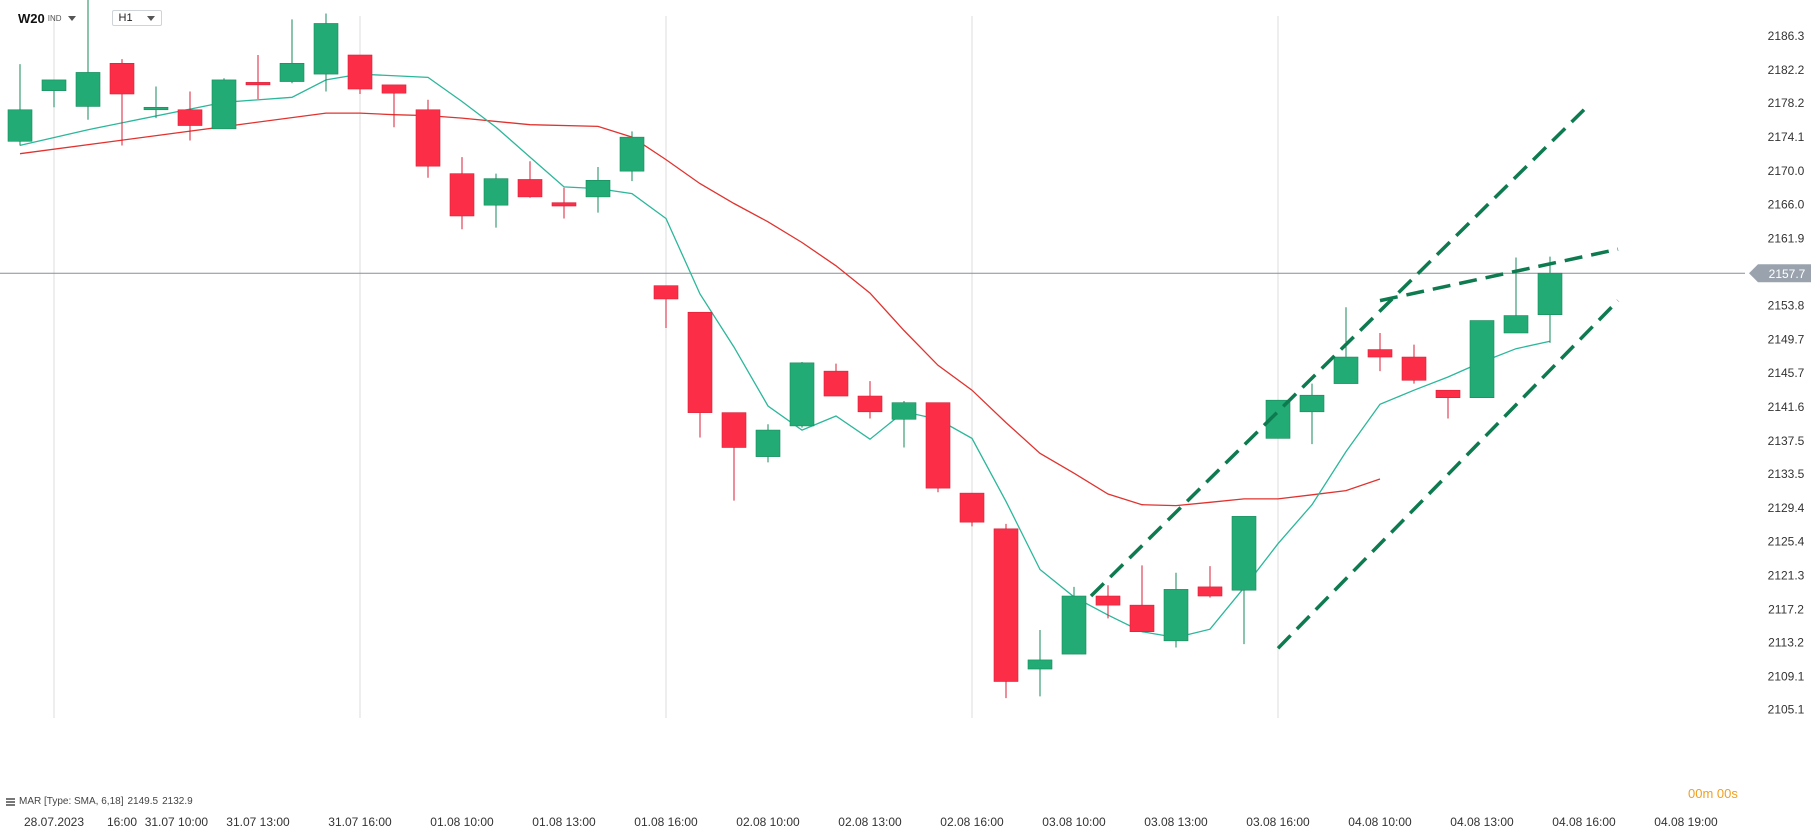  Describe the element at coordinates (462, 822) in the screenshot. I see `x-axis-tick-label: 01.08 10:00` at that location.